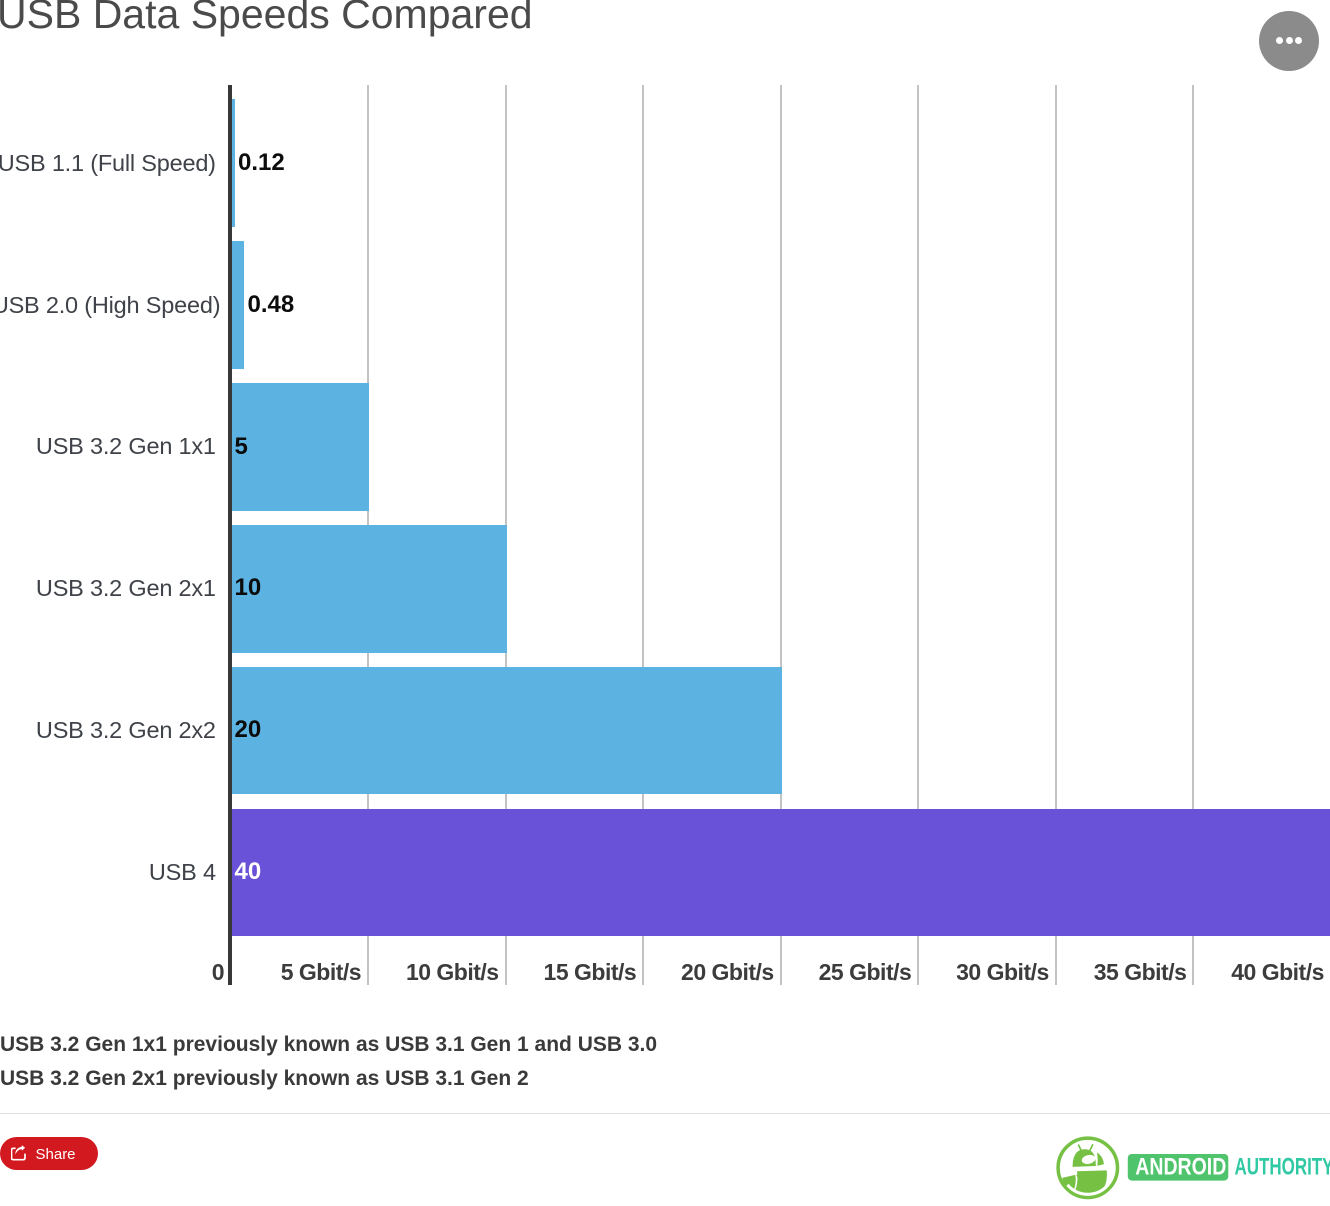 This screenshot has height=1206, width=1330. Describe the element at coordinates (1180, 1167) in the screenshot. I see `svg-text: ANDROID` at that location.